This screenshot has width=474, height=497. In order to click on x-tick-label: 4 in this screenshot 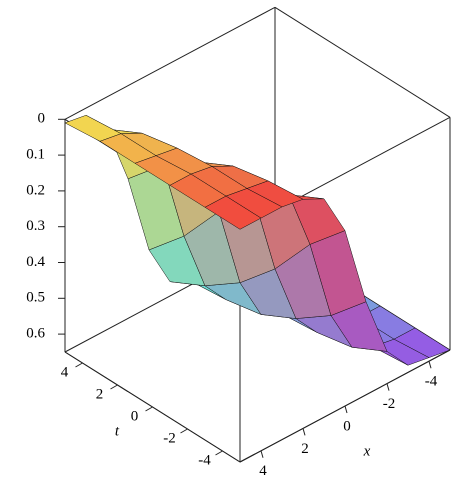, I will do `click(263, 471)`.